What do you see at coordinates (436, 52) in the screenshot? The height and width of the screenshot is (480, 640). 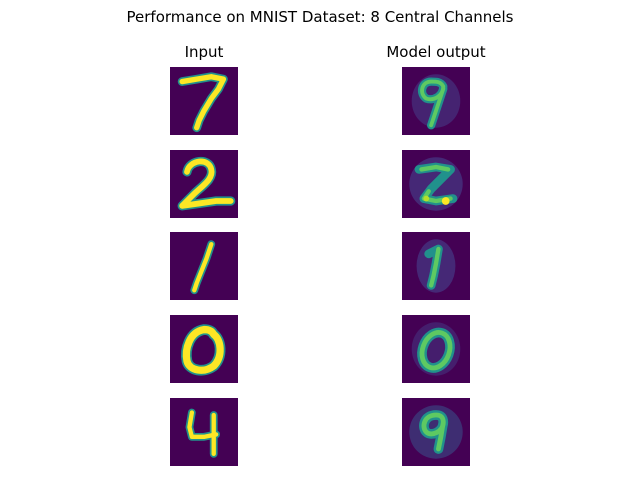 I see `output-column-title: Model output` at bounding box center [436, 52].